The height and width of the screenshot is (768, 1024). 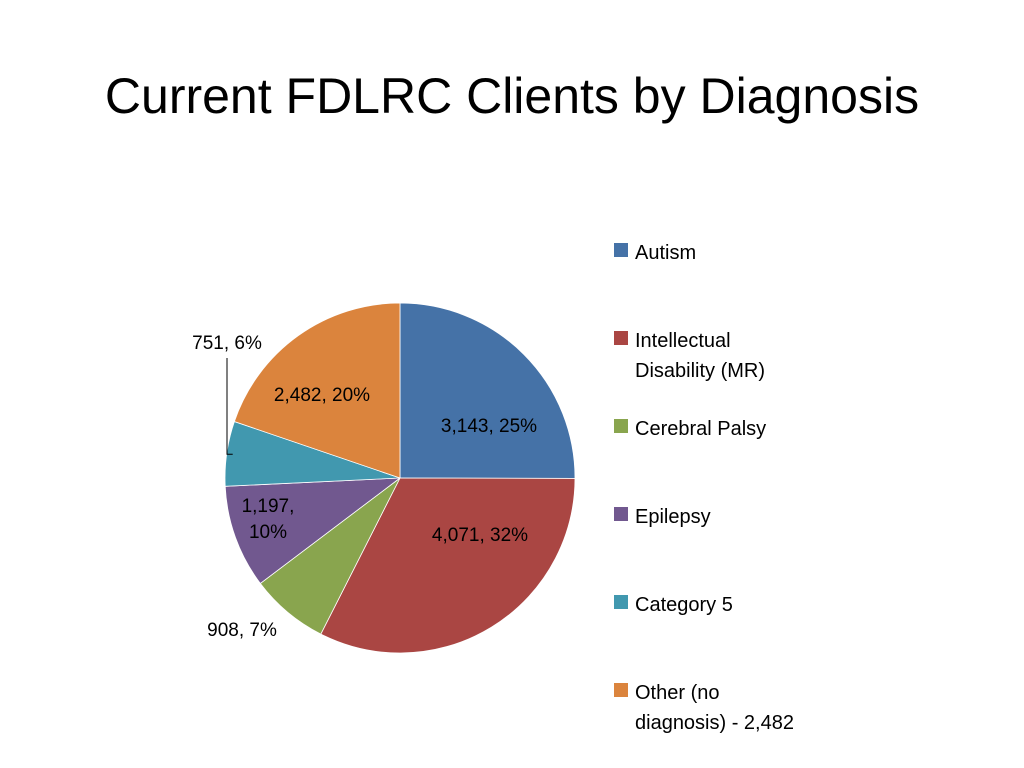 What do you see at coordinates (673, 517) in the screenshot?
I see `legend-label-epilepsy: Epilepsy` at bounding box center [673, 517].